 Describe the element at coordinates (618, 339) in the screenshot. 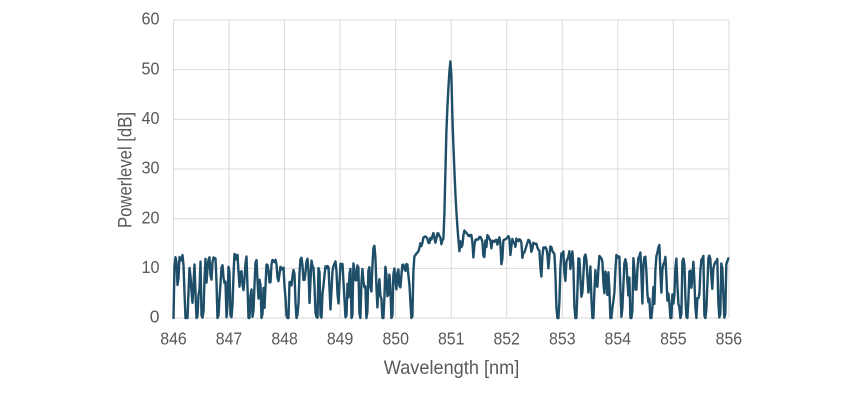

I see `svg-text: 854` at that location.